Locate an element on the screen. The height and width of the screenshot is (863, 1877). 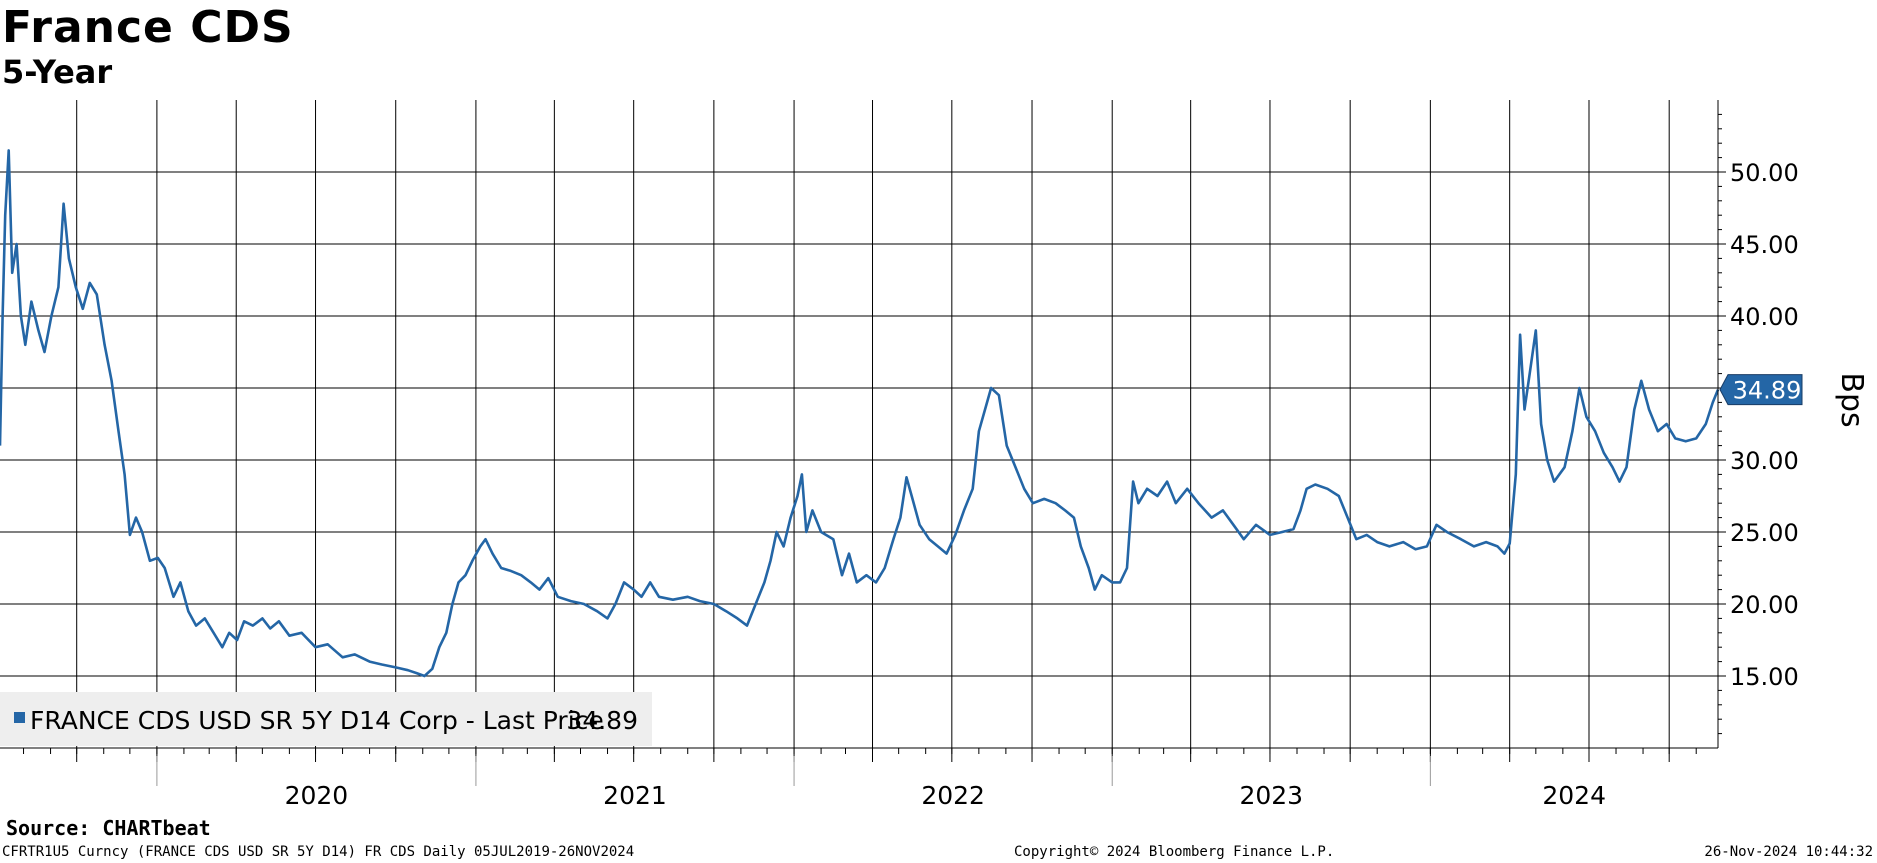
legend-swatch is located at coordinates (19, 717).